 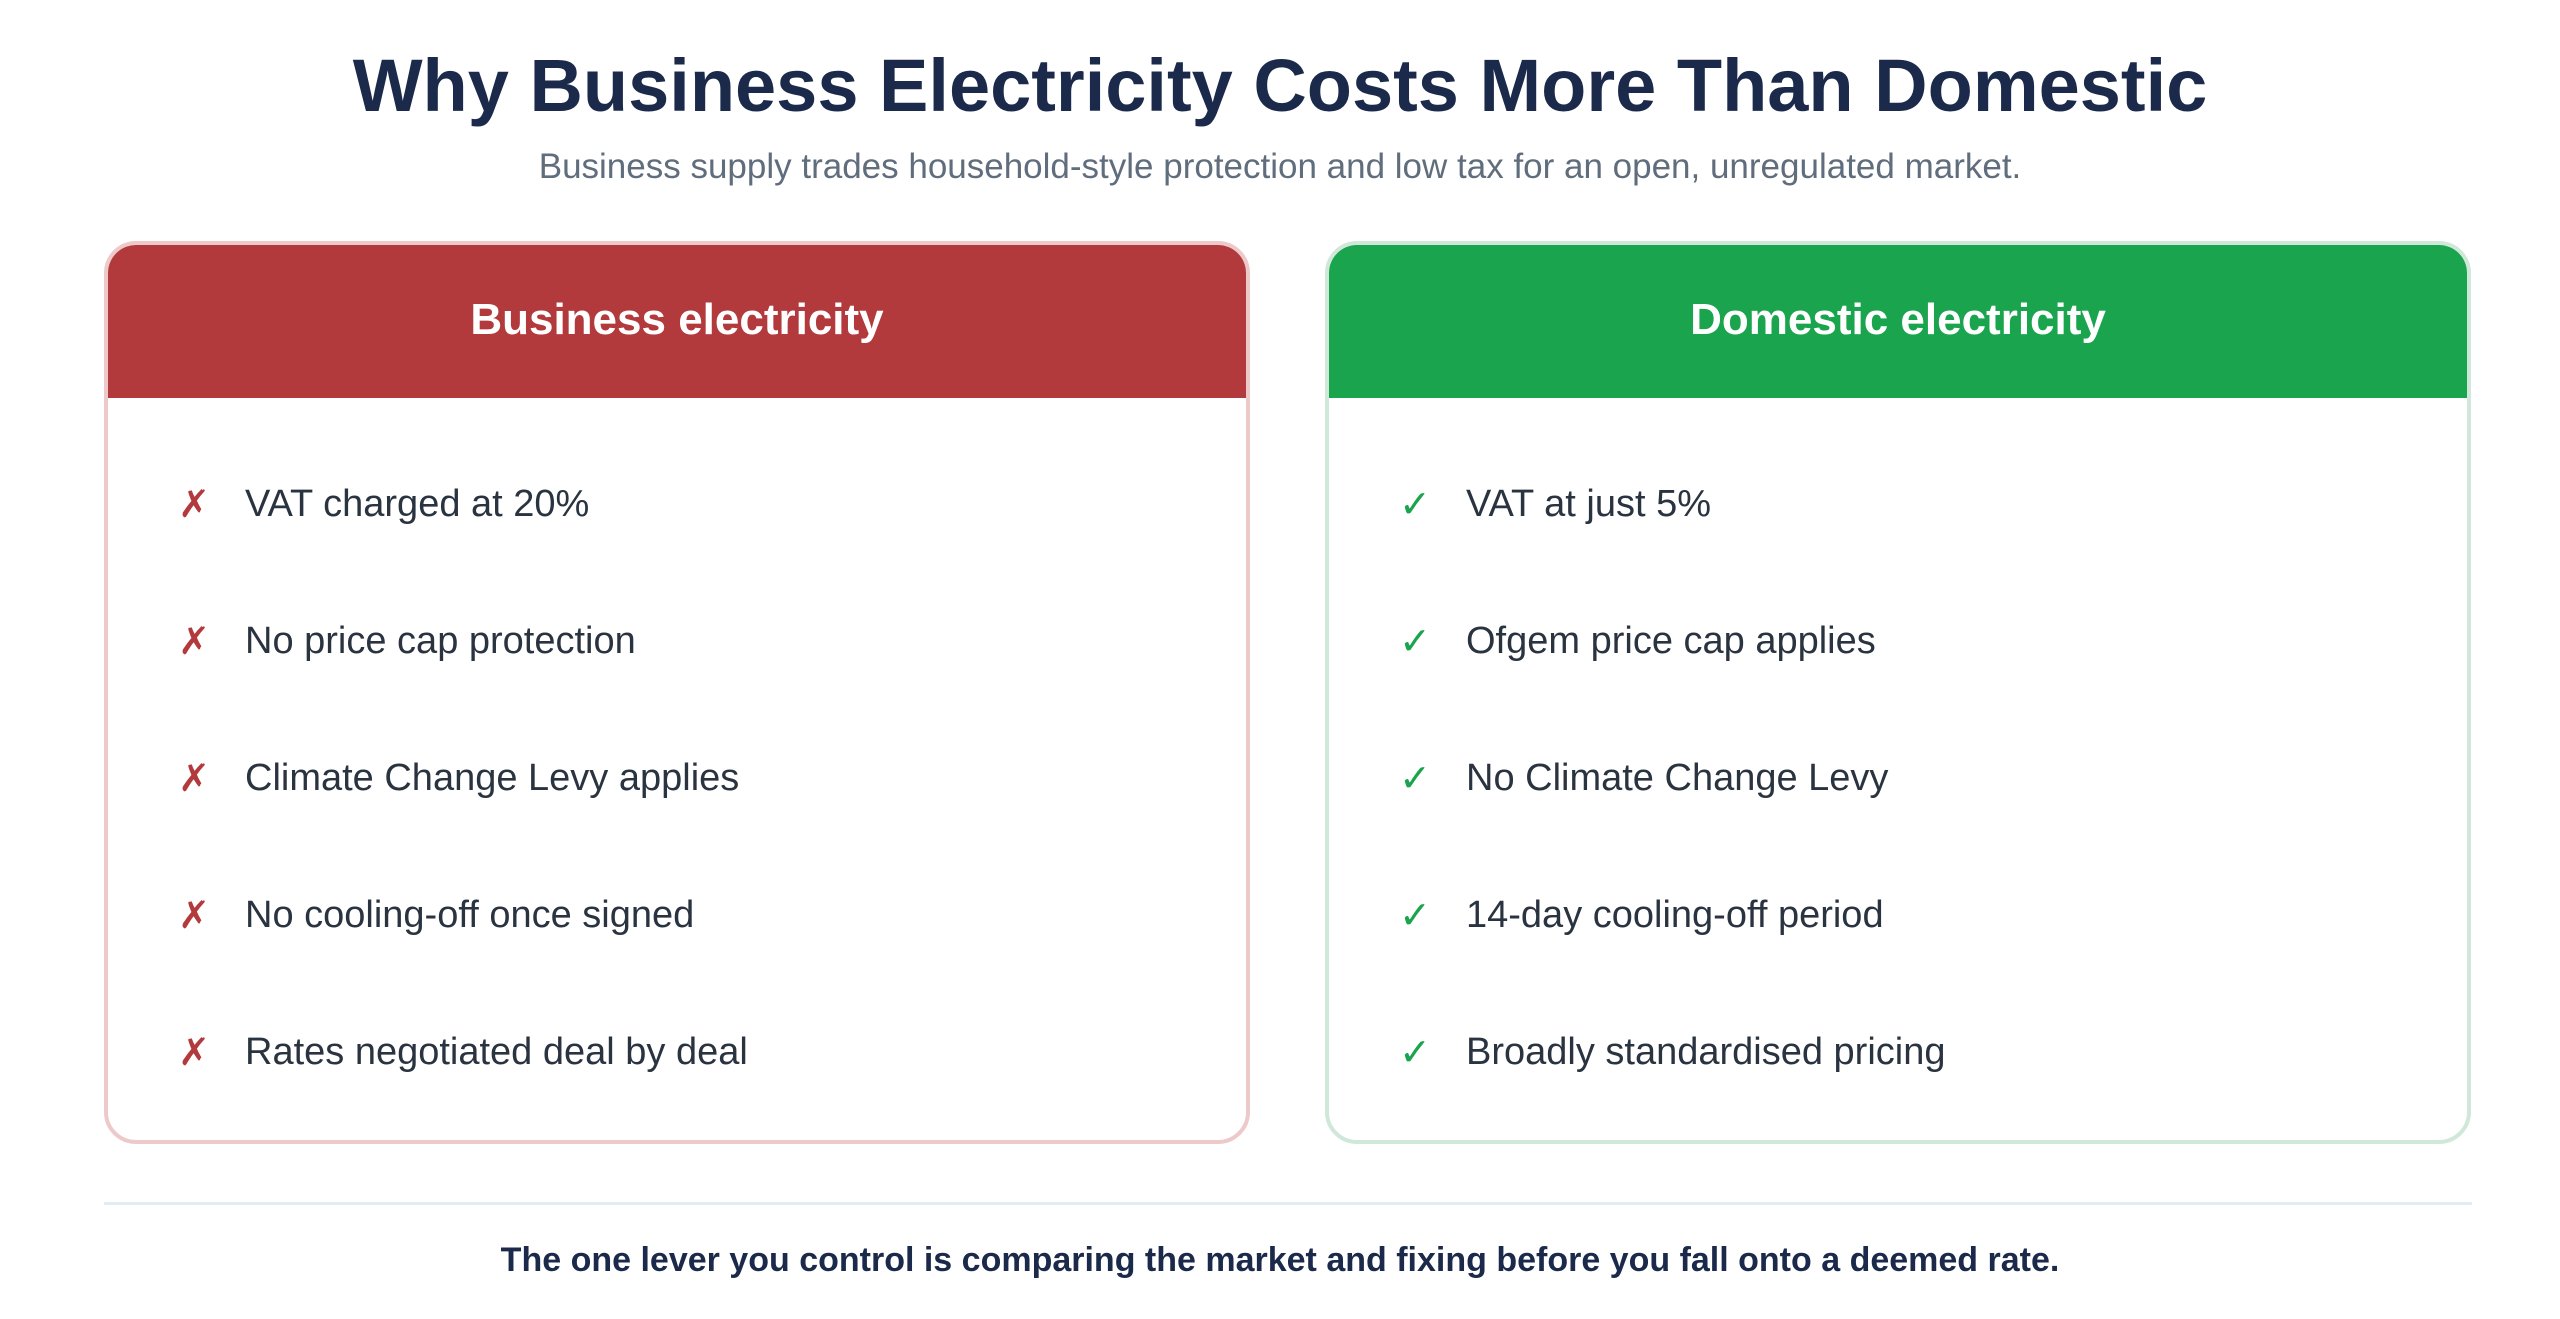 What do you see at coordinates (470, 914) in the screenshot?
I see `business-item-label: No cooling-off once signed` at bounding box center [470, 914].